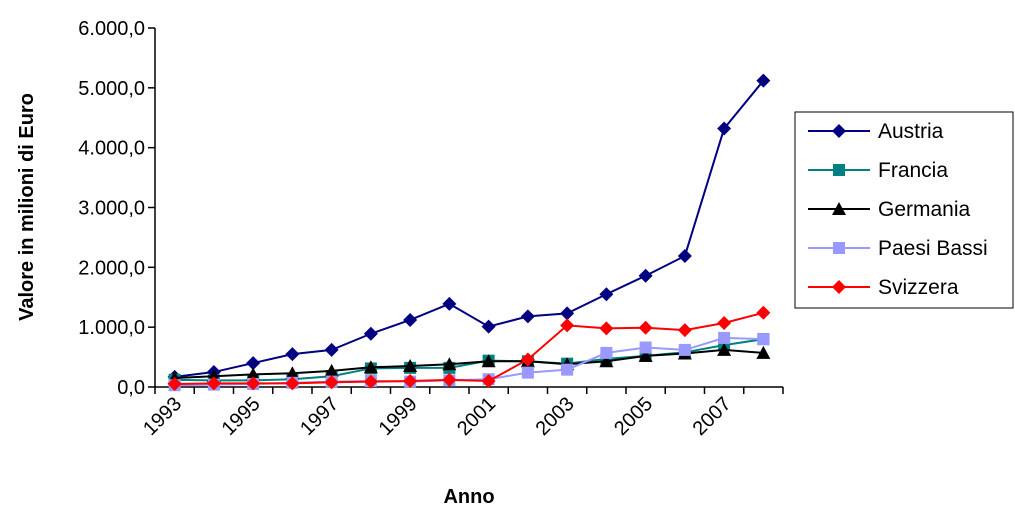 This screenshot has height=510, width=1015. I want to click on x-tick-label: 1993, so click(162, 416).